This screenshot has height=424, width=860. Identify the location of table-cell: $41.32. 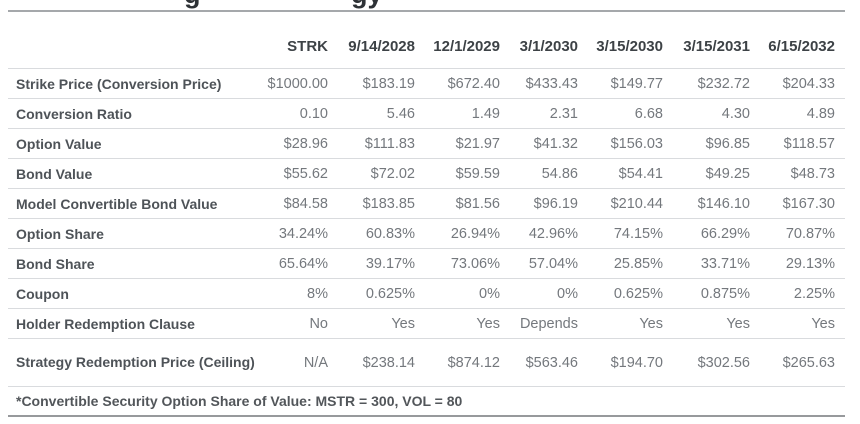
(555, 143).